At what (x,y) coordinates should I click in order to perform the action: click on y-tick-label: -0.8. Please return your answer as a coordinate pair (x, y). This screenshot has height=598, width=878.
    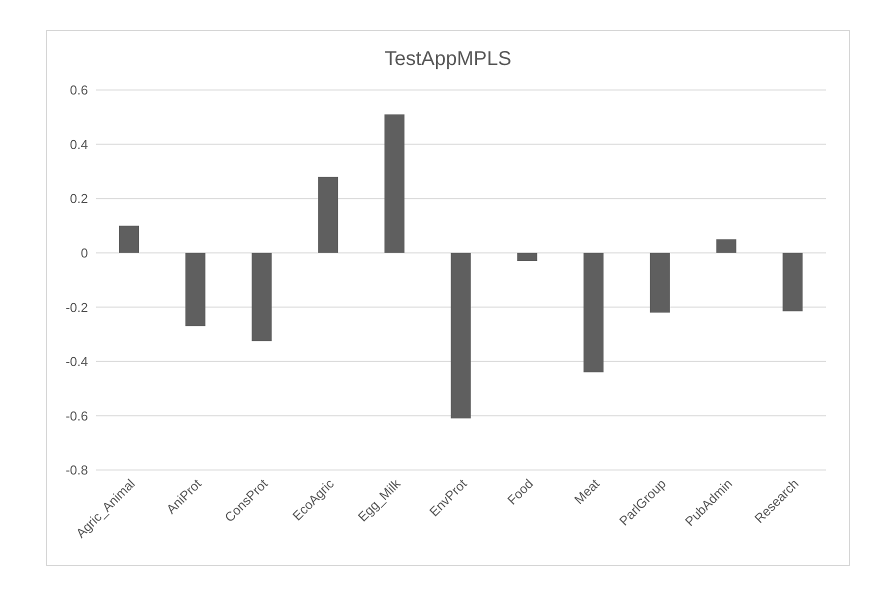
    Looking at the image, I should click on (77, 470).